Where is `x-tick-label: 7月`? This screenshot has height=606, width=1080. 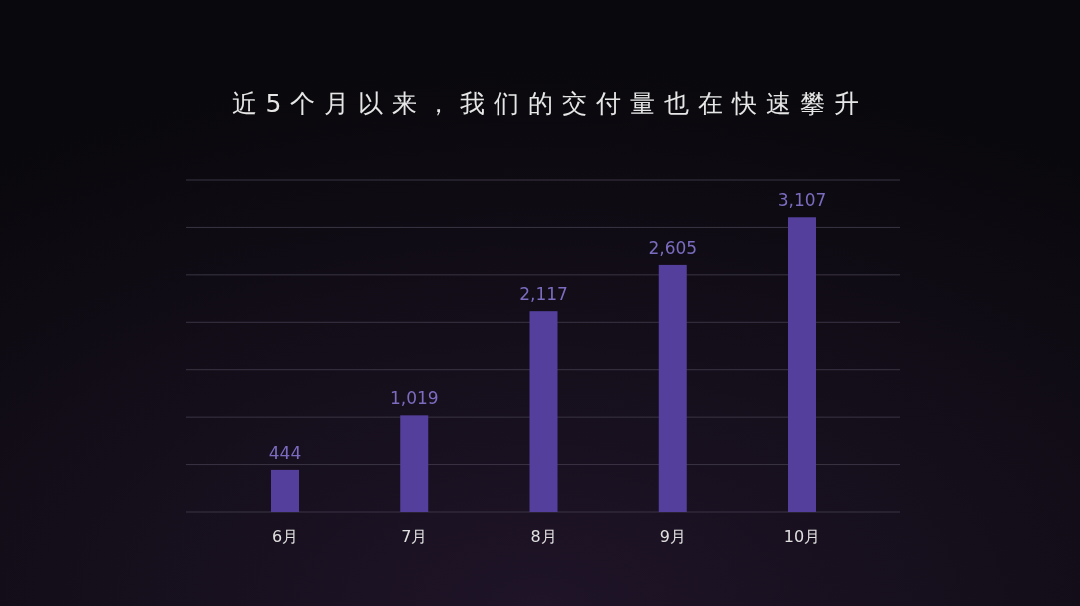 x-tick-label: 7月 is located at coordinates (414, 536).